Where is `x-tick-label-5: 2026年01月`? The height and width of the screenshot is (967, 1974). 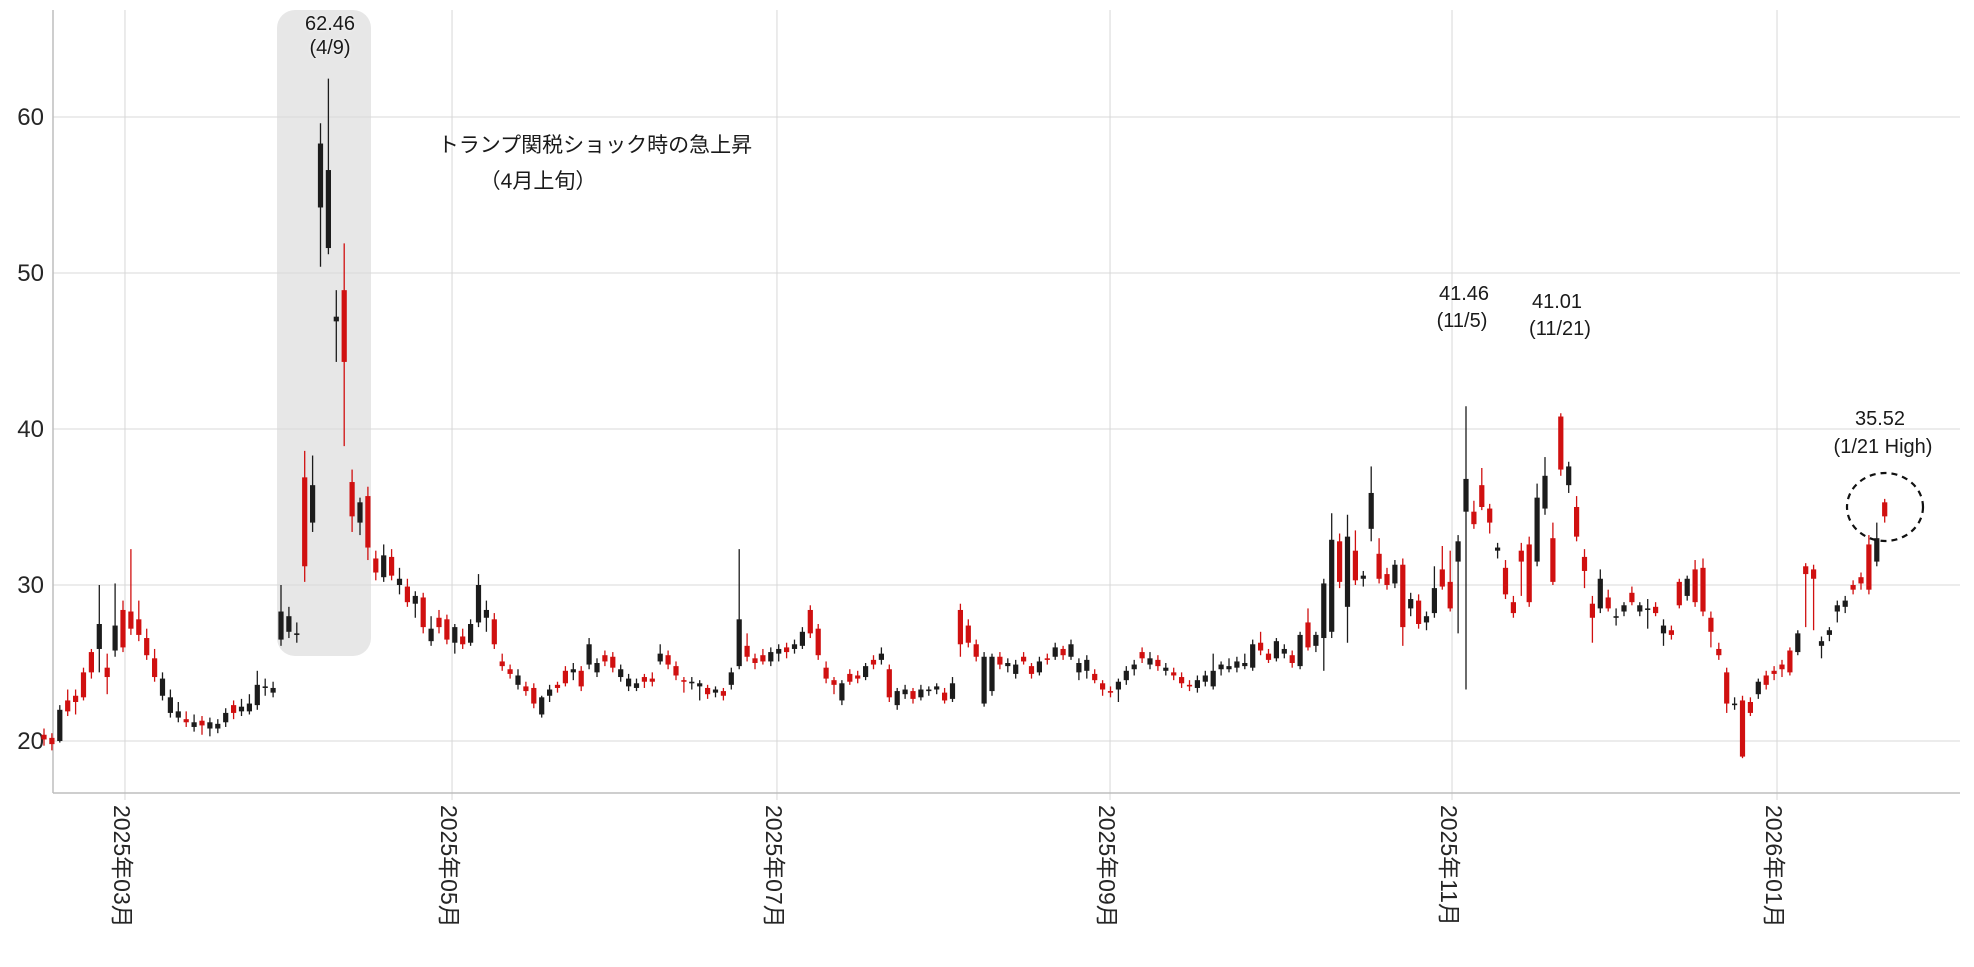 x-tick-label-5: 2026年01月 is located at coordinates (1774, 866).